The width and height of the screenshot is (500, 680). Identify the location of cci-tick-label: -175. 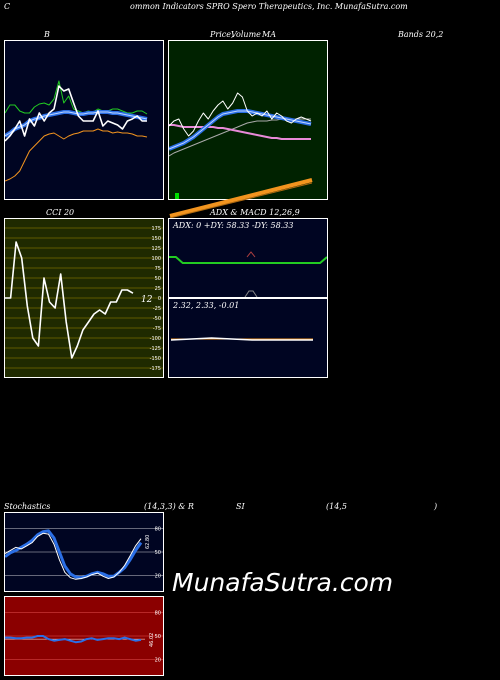
(155, 369).